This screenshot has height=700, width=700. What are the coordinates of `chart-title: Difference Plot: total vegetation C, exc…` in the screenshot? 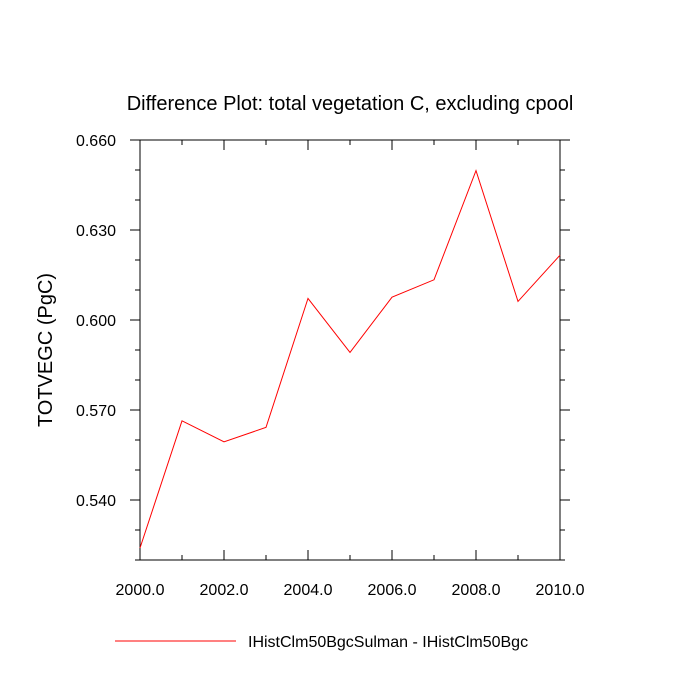 It's located at (350, 104).